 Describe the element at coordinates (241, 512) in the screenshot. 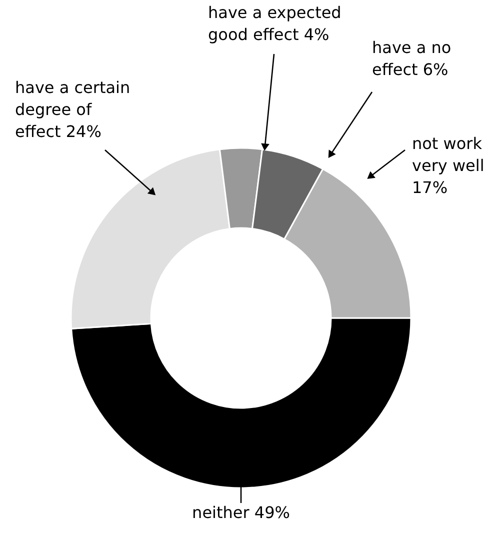

I see `slice-label: neither 49%` at that location.